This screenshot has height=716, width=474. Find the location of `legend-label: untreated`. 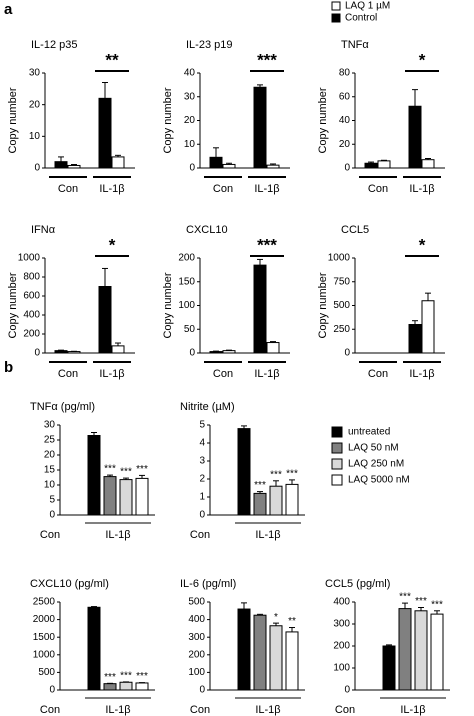

legend-label: untreated is located at coordinates (369, 432).